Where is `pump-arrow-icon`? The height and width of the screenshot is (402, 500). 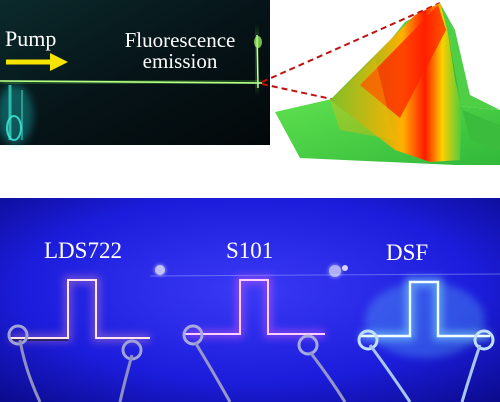
pump-arrow-icon is located at coordinates (37, 62).